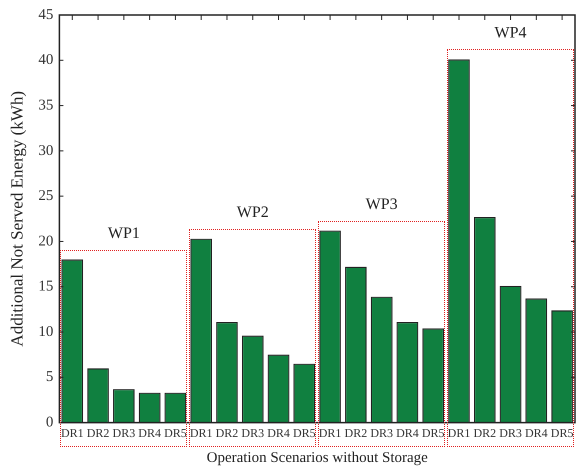 This screenshot has height=475, width=585. Describe the element at coordinates (50, 377) in the screenshot. I see `y-tick-label: 5` at that location.